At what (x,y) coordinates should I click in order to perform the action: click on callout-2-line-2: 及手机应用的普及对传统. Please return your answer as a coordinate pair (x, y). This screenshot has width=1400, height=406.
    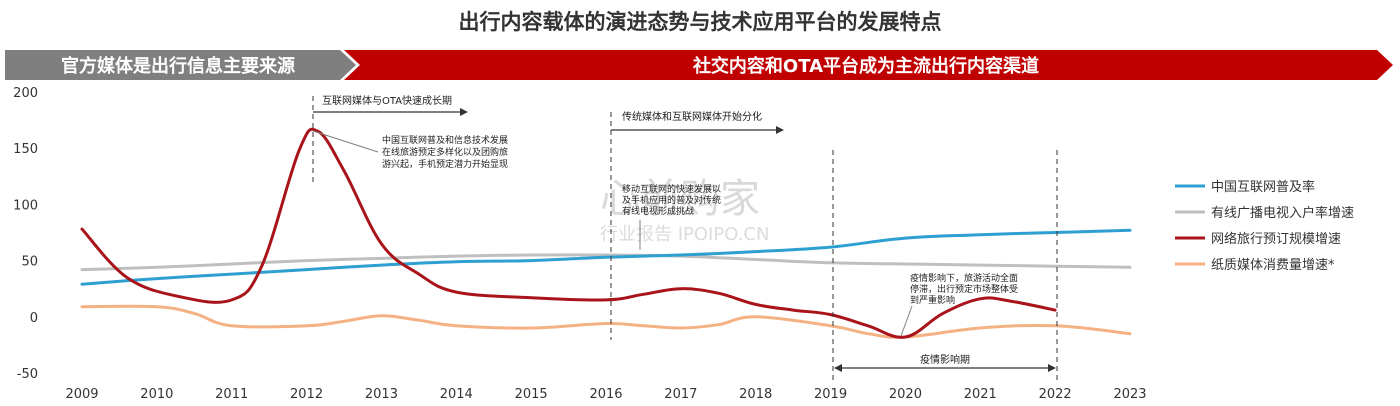
    Looking at the image, I should click on (671, 200).